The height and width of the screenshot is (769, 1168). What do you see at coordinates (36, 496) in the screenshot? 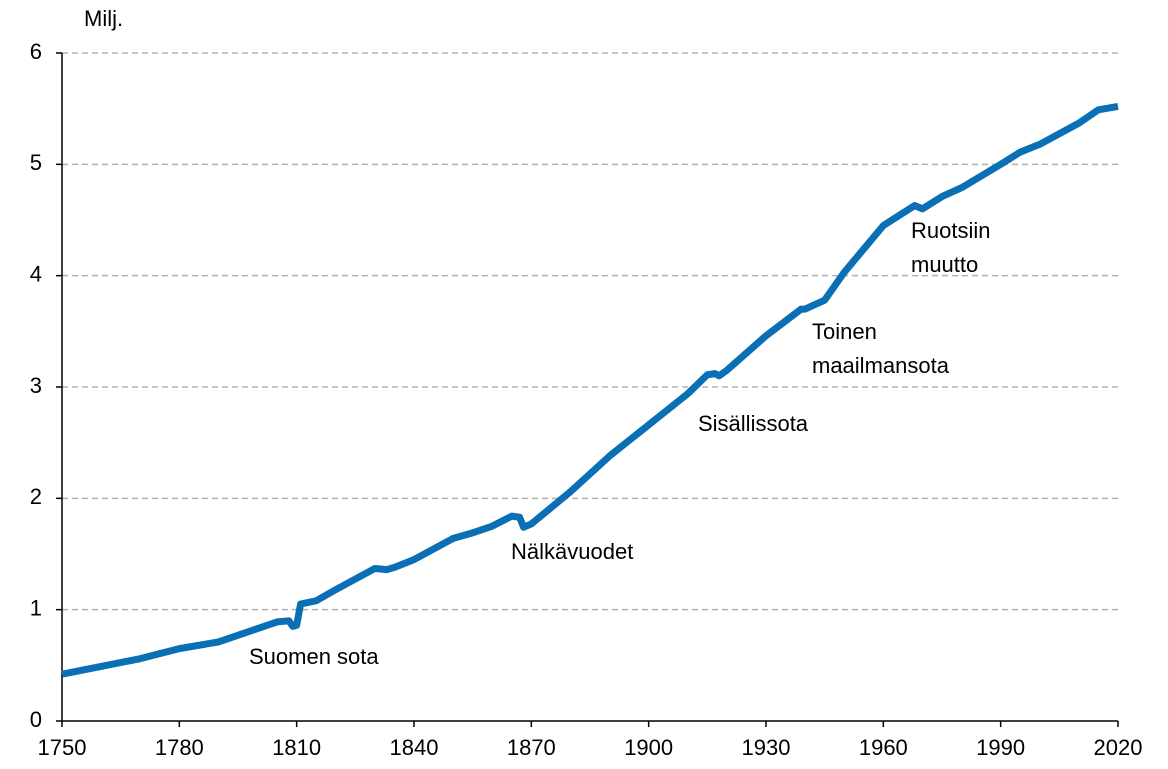
I see `y-tick-label: 2` at bounding box center [36, 496].